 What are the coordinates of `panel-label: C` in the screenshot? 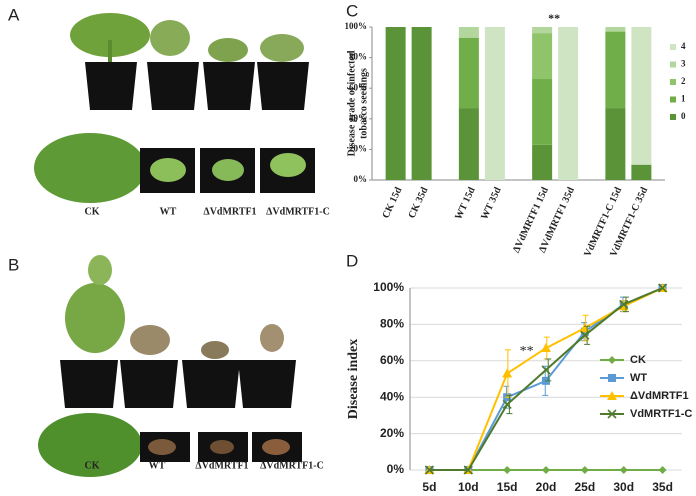 It's located at (352, 10).